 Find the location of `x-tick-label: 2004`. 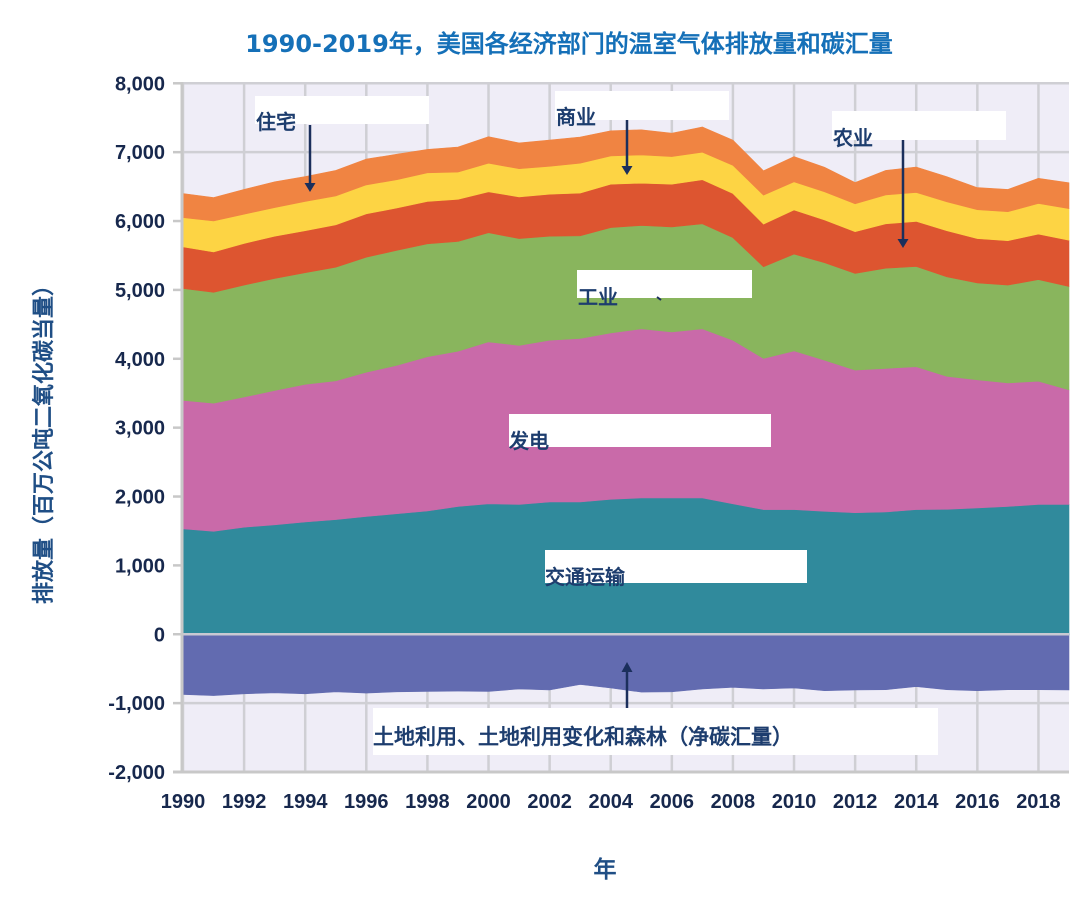

x-tick-label: 2004 is located at coordinates (610, 802).